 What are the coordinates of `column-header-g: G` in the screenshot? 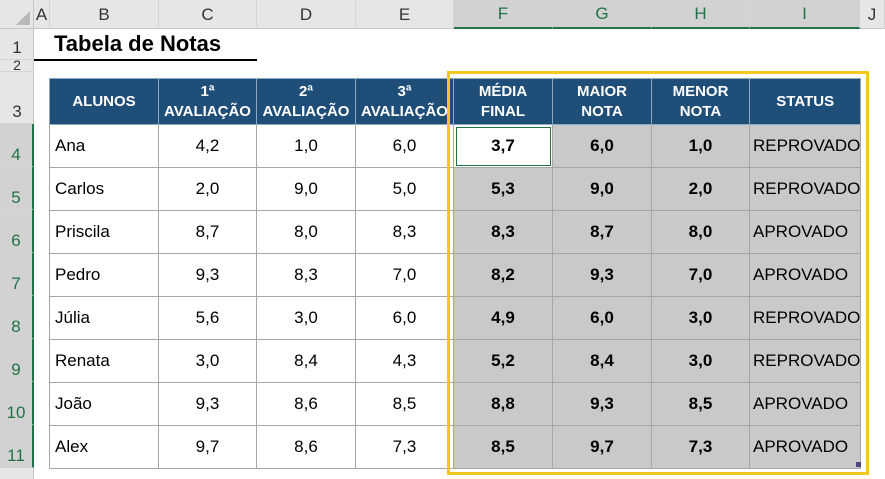 It's located at (602, 14).